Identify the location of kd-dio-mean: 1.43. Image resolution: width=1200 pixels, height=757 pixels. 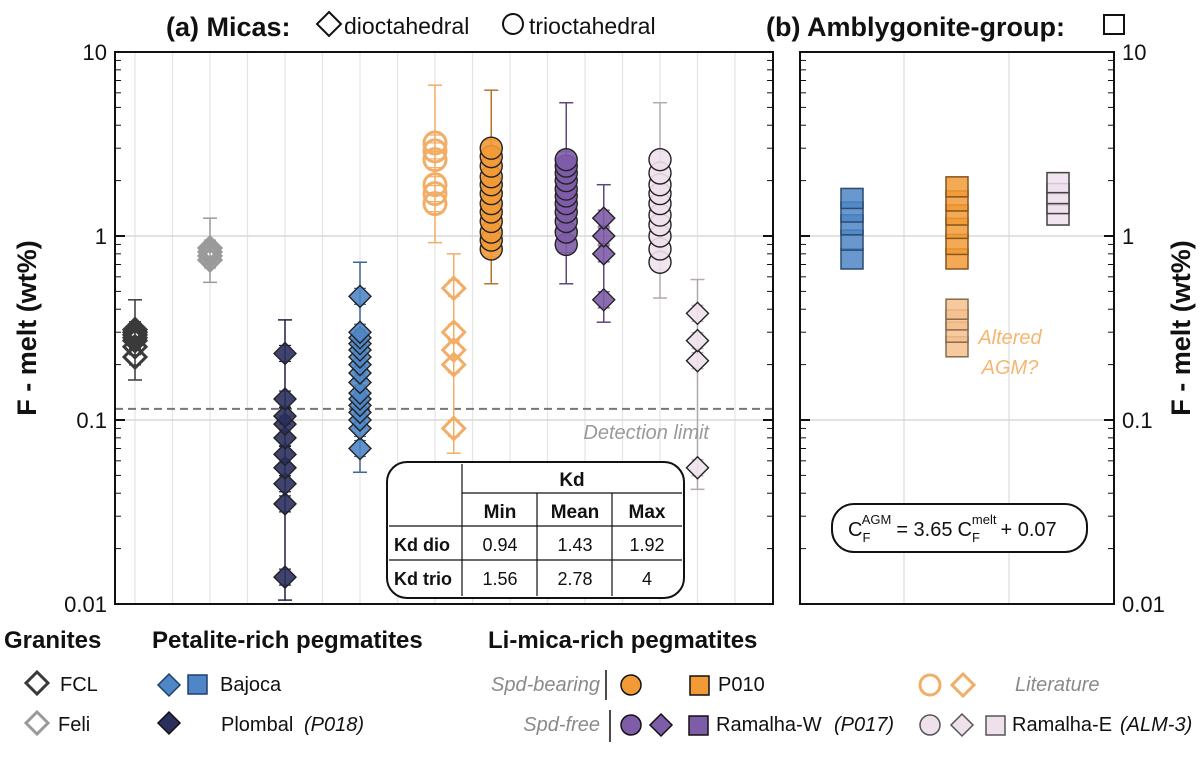
(574, 545).